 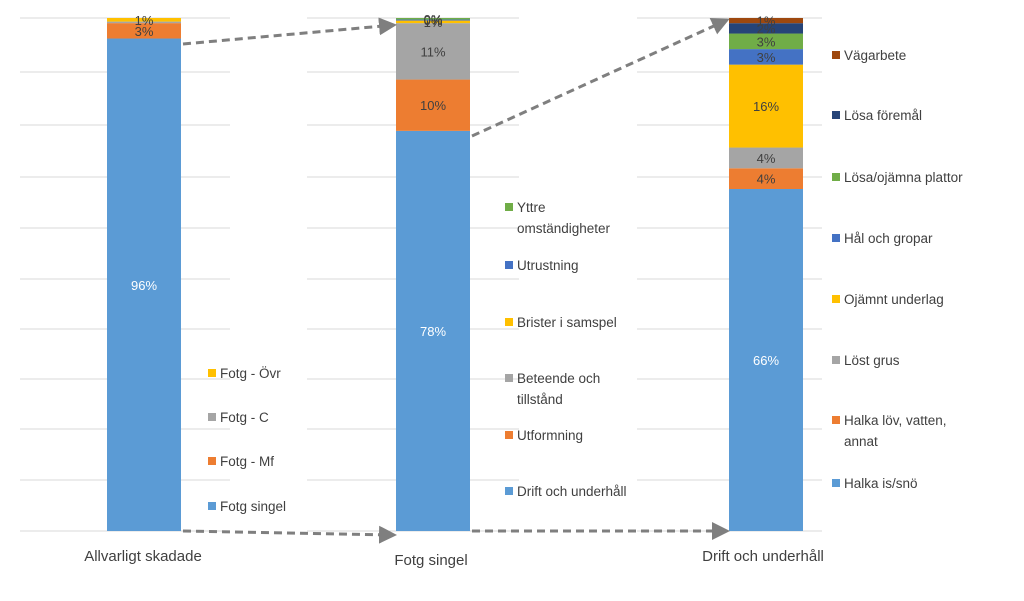 I want to click on legend-label-line: Ojämnt underlag, so click(x=894, y=299).